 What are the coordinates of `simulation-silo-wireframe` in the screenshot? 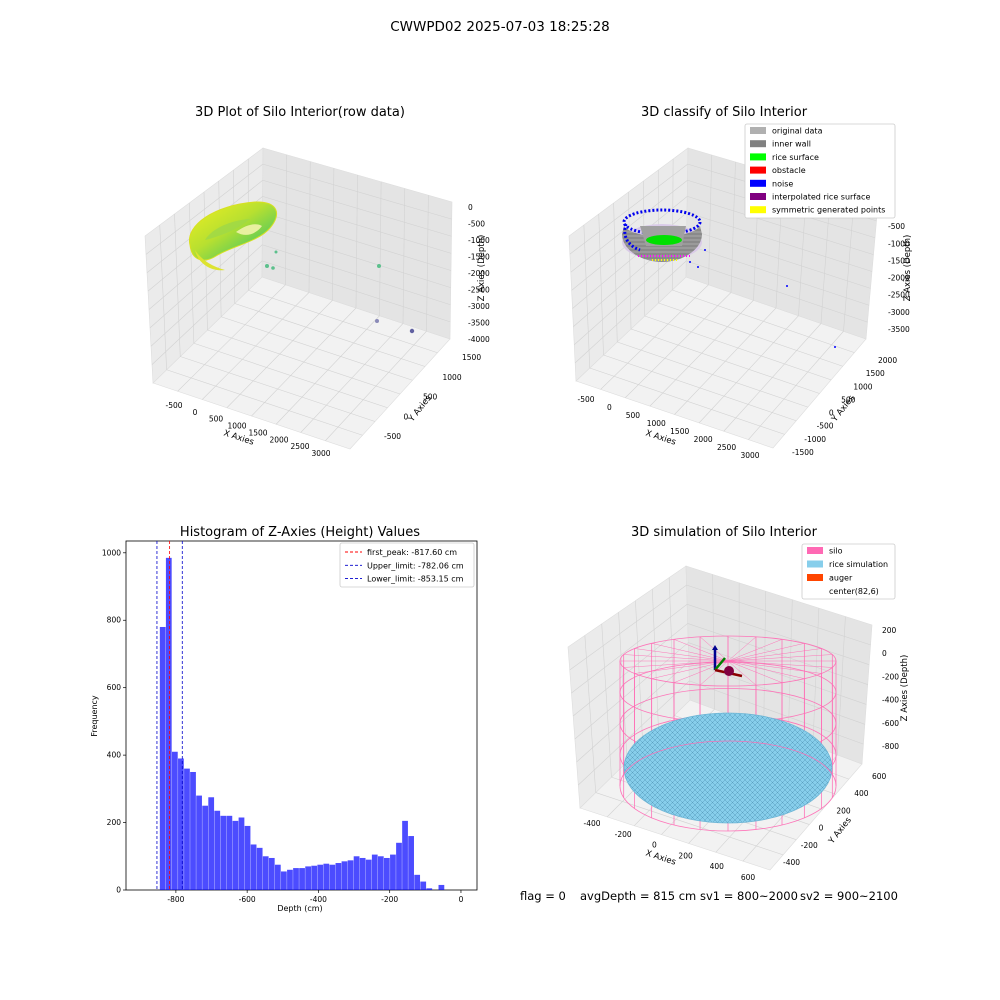 It's located at (728, 733).